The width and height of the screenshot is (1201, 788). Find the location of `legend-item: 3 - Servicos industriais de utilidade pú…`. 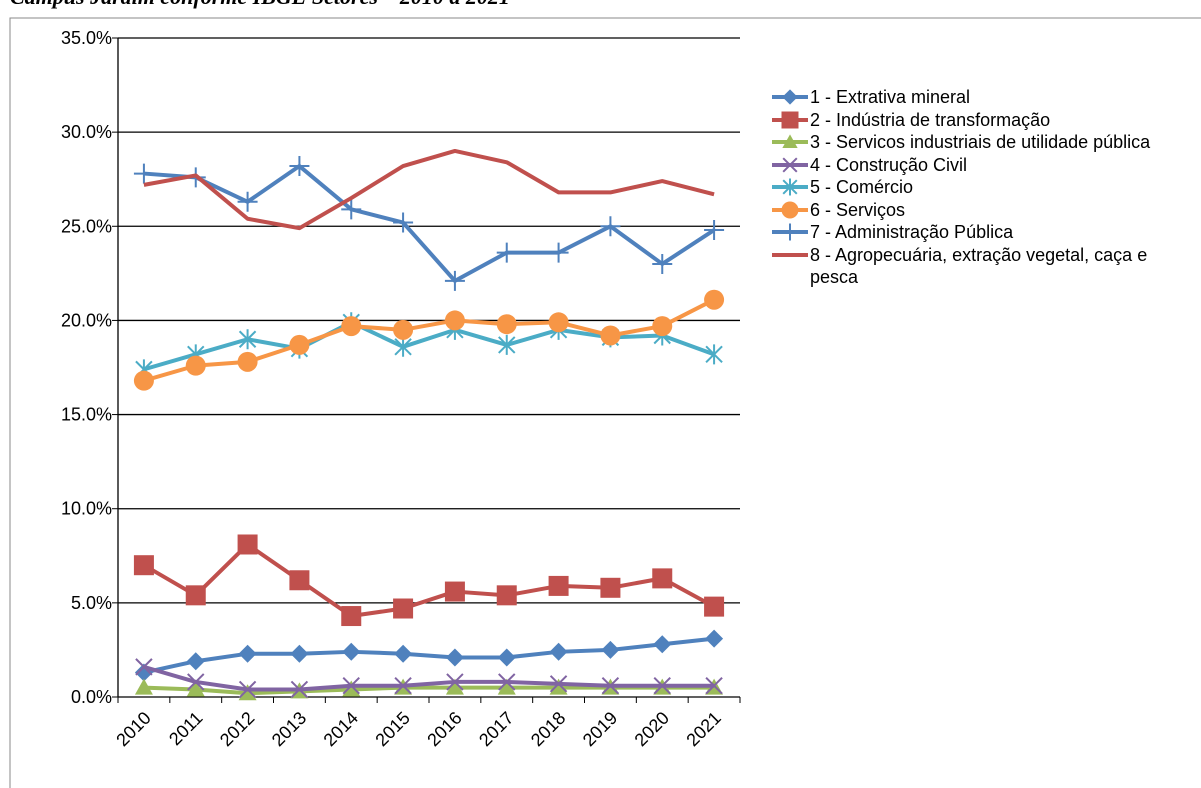

legend-item: 3 - Servicos industriais de utilidade pú… is located at coordinates (980, 142).